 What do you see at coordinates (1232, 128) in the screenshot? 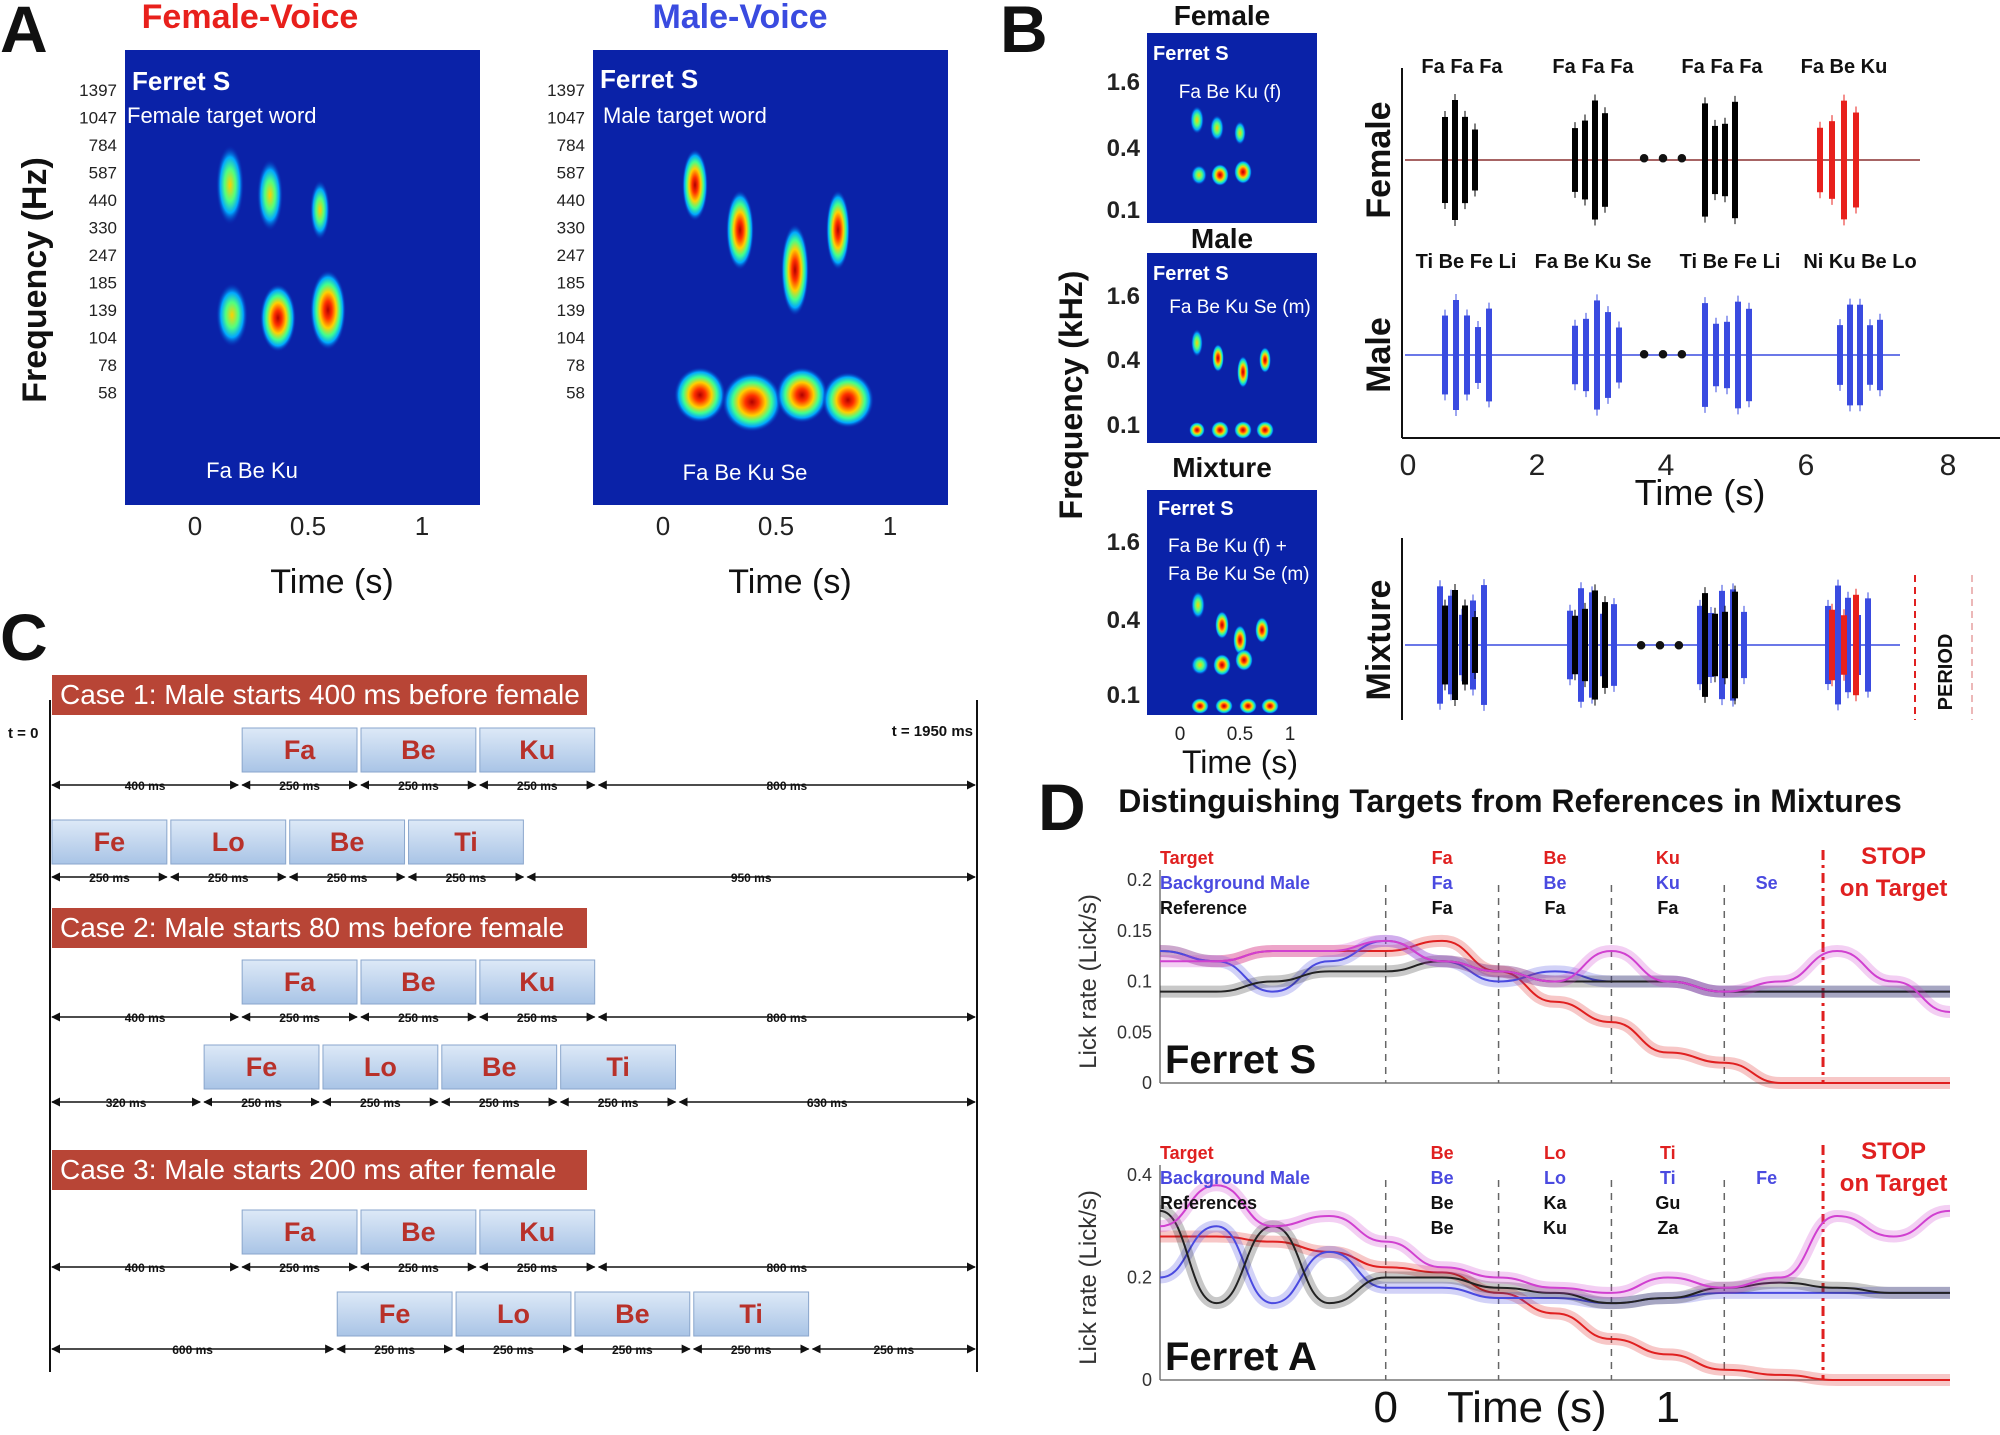
I see `b-female-spectrogram: Ferret S Fa Be Ku (f)` at bounding box center [1232, 128].